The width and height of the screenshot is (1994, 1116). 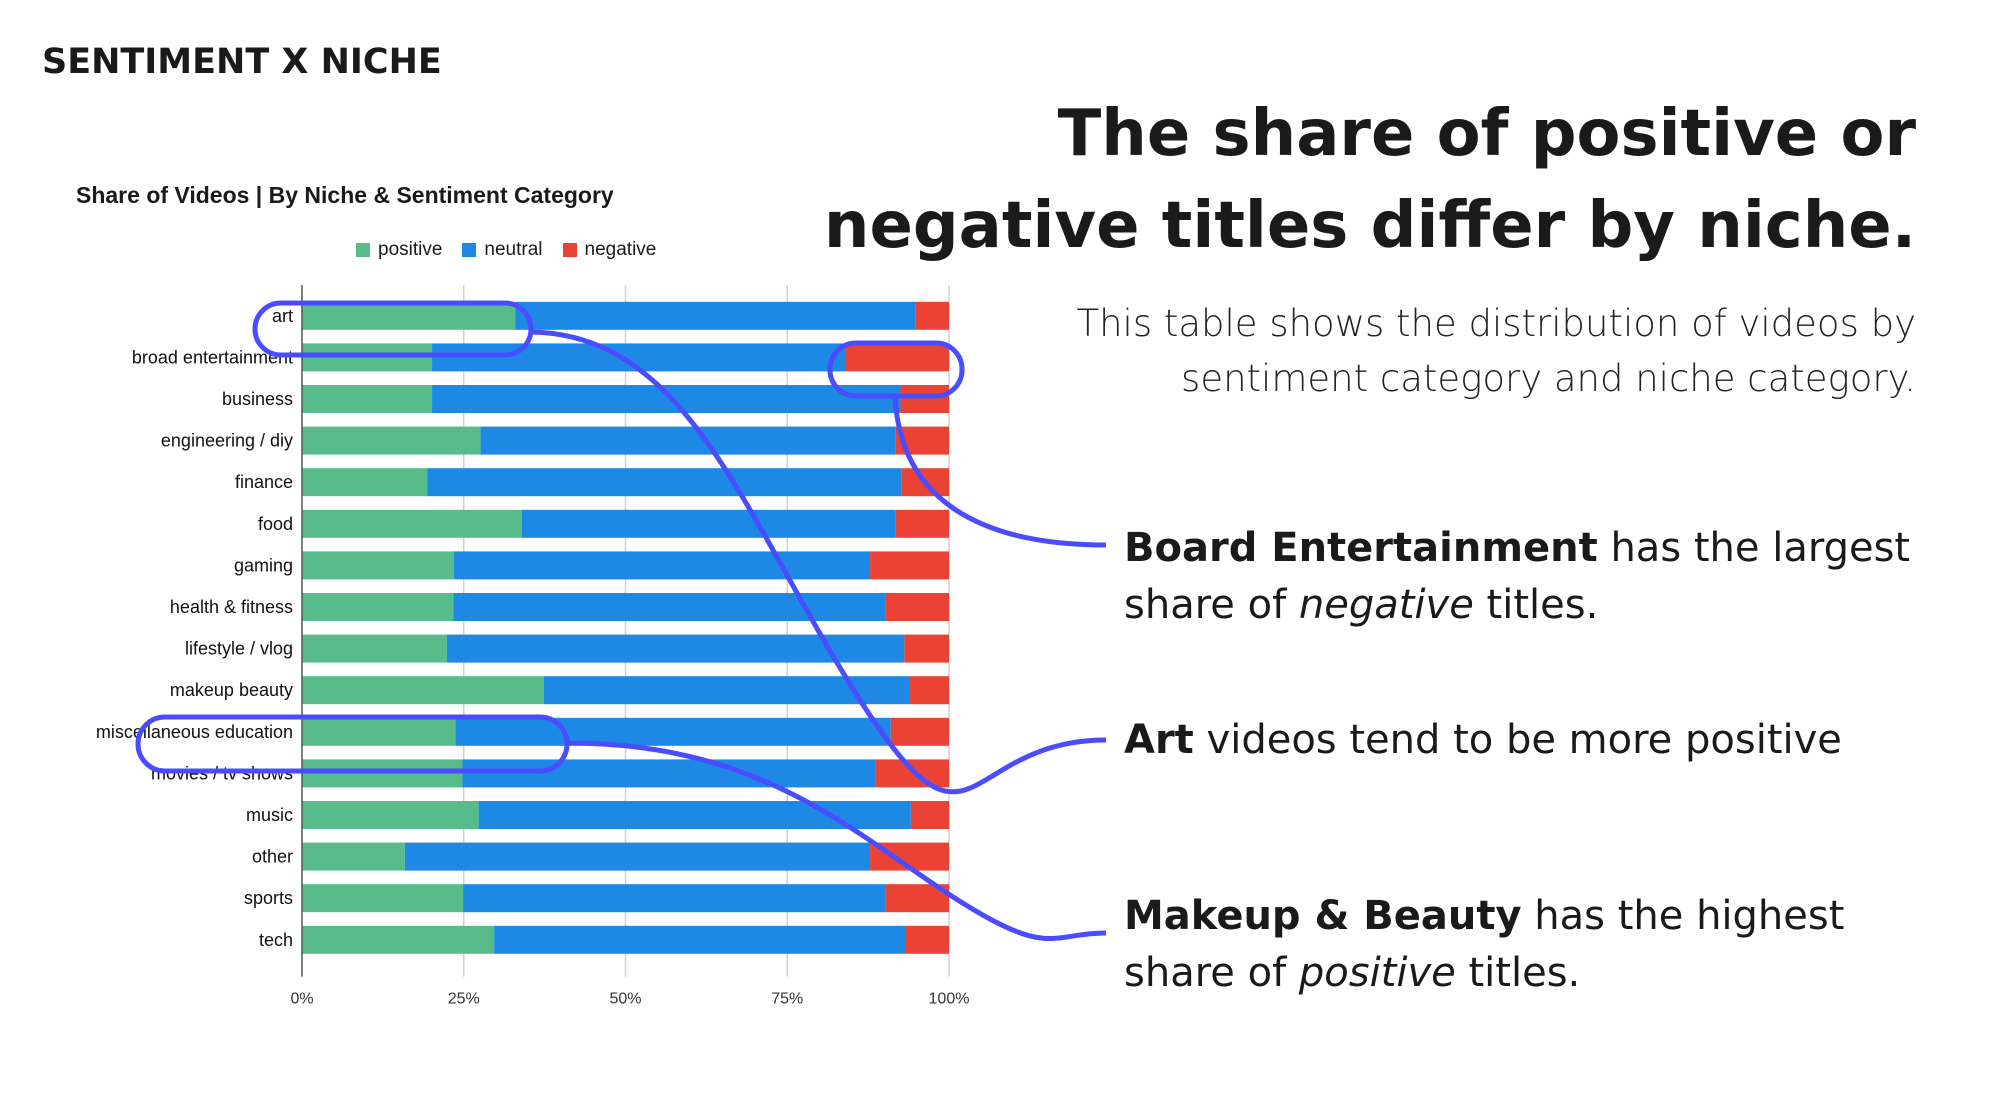 I want to click on legend-label: negative, so click(x=620, y=249).